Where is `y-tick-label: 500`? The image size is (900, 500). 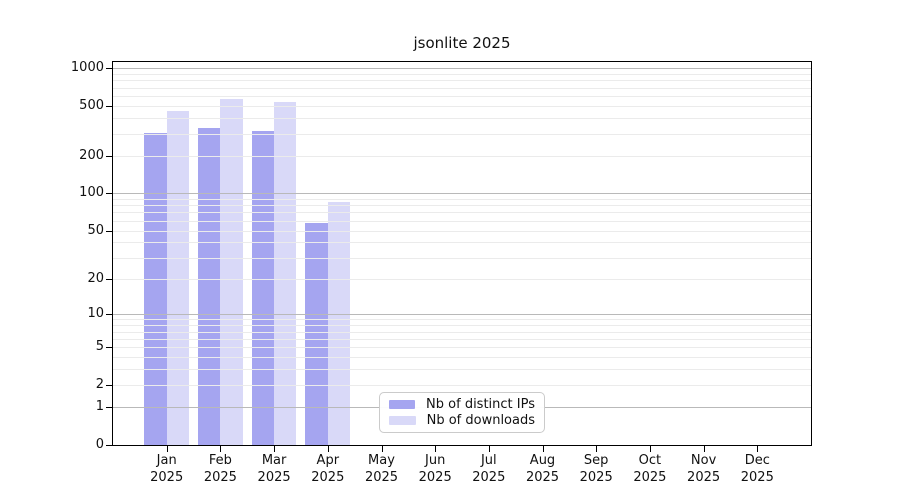 y-tick-label: 500 is located at coordinates (91, 105).